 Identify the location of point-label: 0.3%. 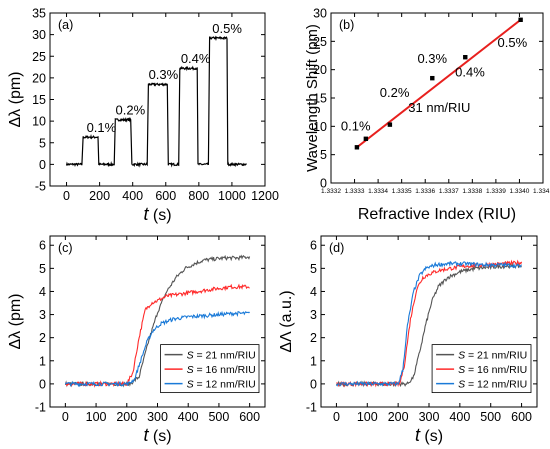
(432, 58).